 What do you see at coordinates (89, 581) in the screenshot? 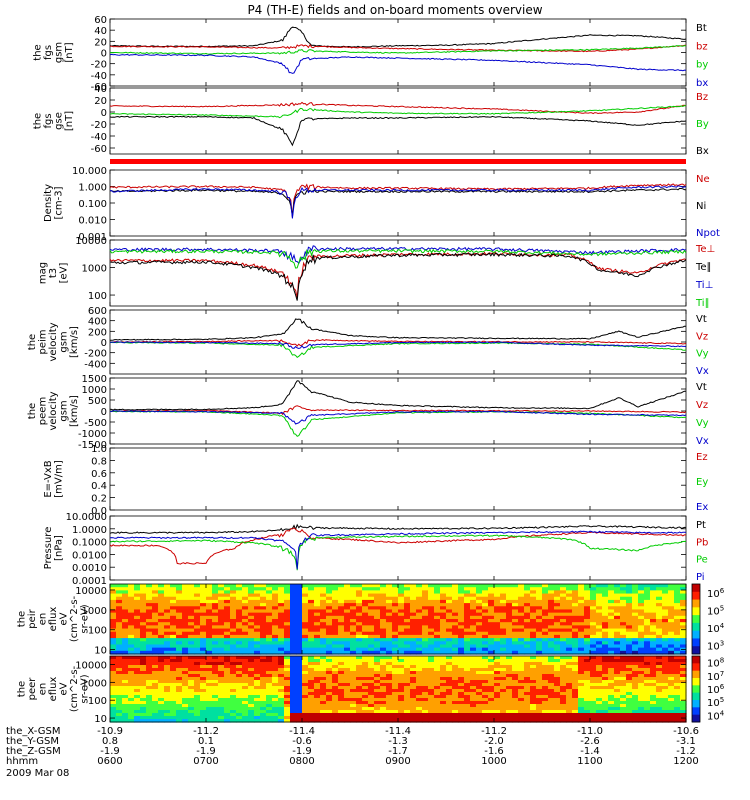
I see `y-tick-label: 0.0001` at bounding box center [89, 581].